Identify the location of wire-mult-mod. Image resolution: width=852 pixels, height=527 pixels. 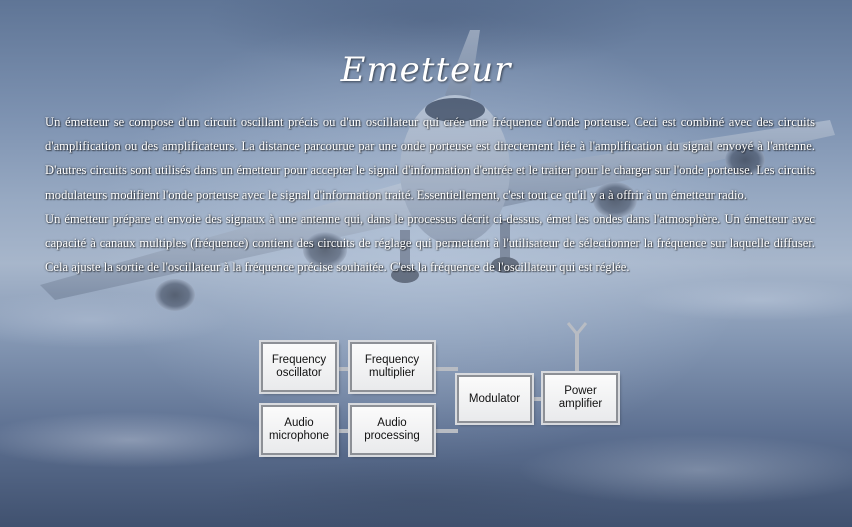
(446, 369).